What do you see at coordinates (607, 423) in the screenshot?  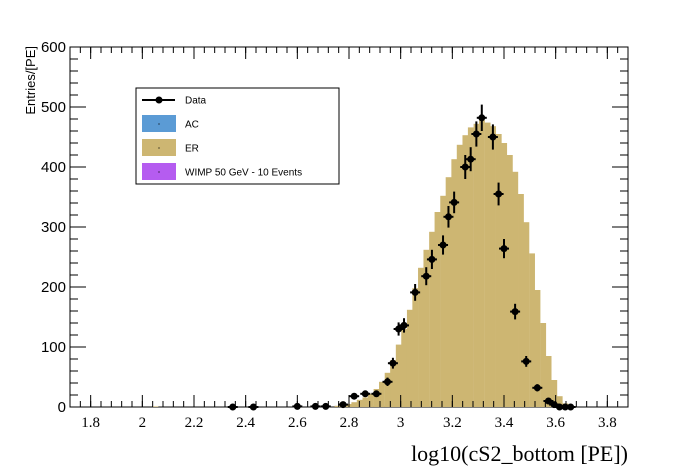 I see `x-tick-label: 3.8` at bounding box center [607, 423].